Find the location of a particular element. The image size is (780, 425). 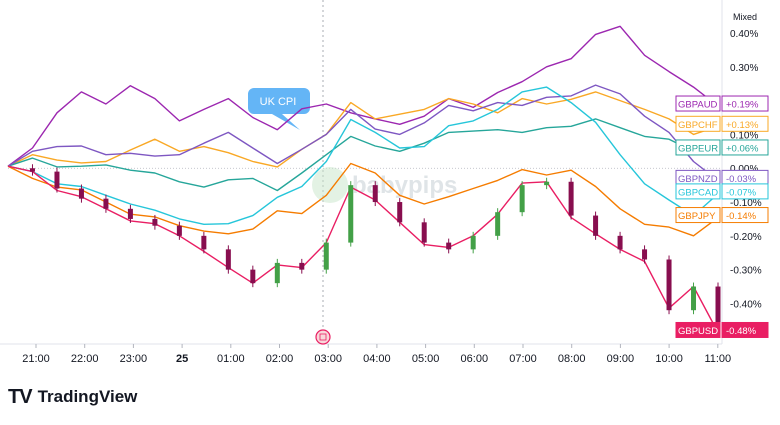

tradingview-brand: TradingView is located at coordinates (87, 396).